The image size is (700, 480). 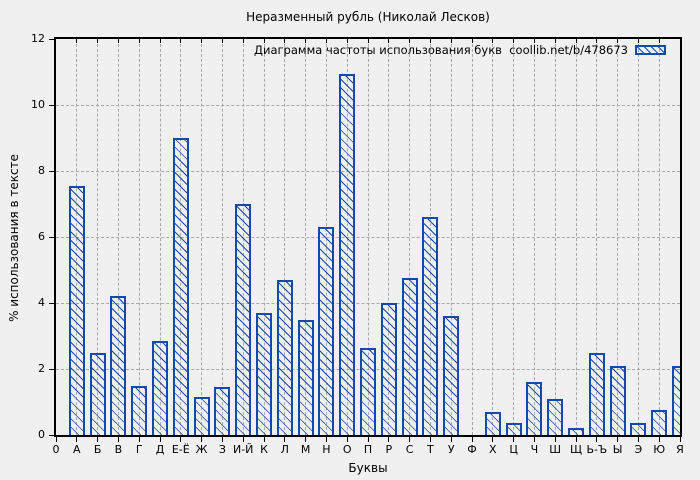 I want to click on bar-Д, so click(x=160, y=387).